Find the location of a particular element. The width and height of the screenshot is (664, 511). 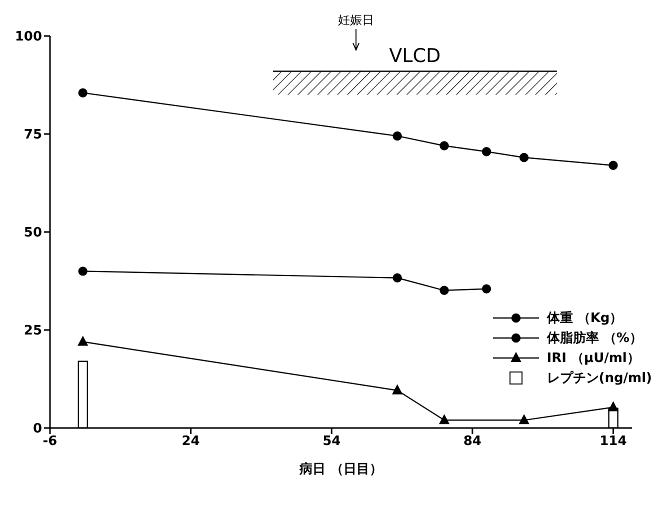

text: 妊娠日 is located at coordinates (356, 20).